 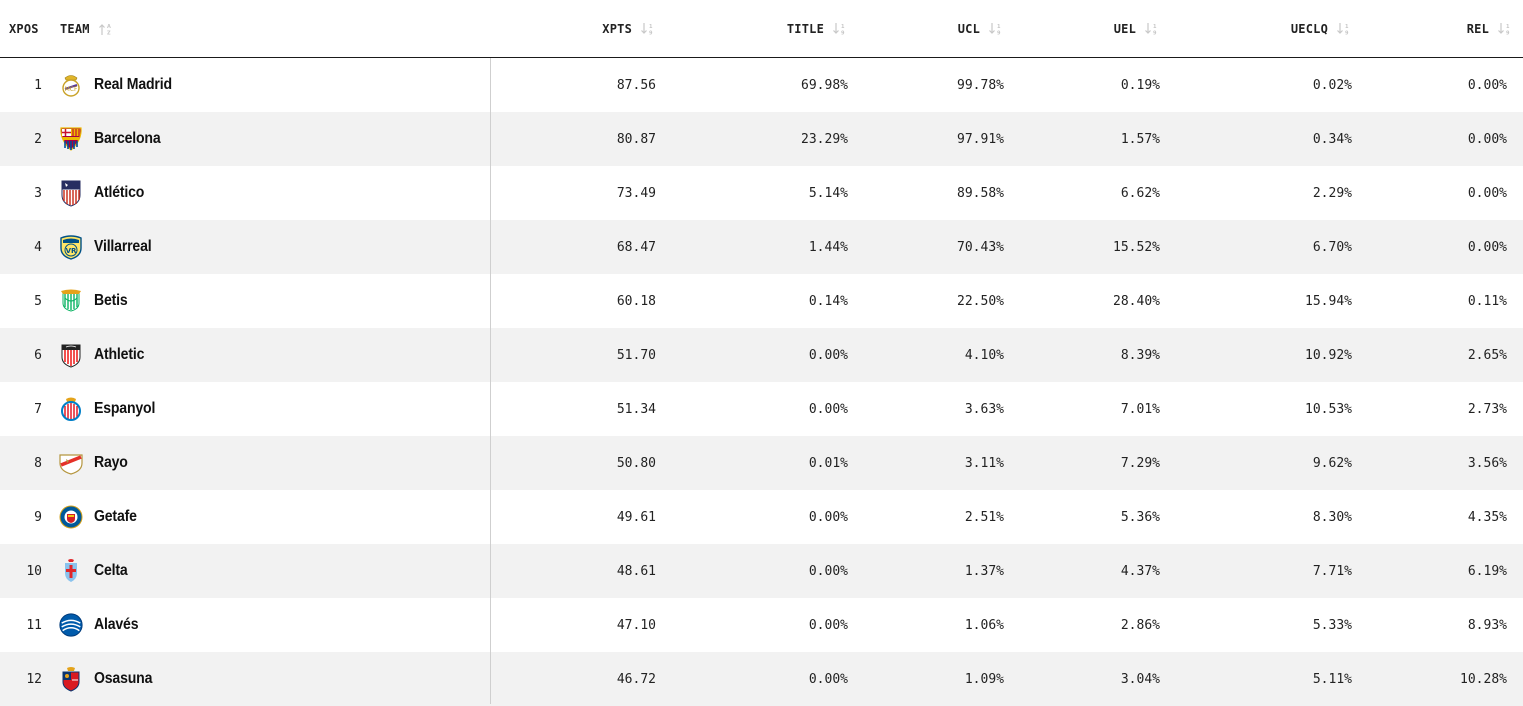 What do you see at coordinates (116, 624) in the screenshot?
I see `team-name: Alavés` at bounding box center [116, 624].